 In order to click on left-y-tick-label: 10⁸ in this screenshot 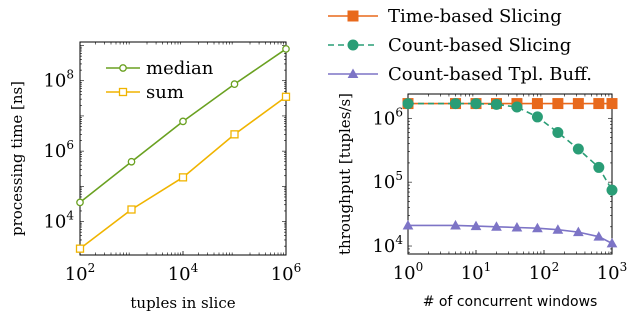, I will do `click(58, 80)`.